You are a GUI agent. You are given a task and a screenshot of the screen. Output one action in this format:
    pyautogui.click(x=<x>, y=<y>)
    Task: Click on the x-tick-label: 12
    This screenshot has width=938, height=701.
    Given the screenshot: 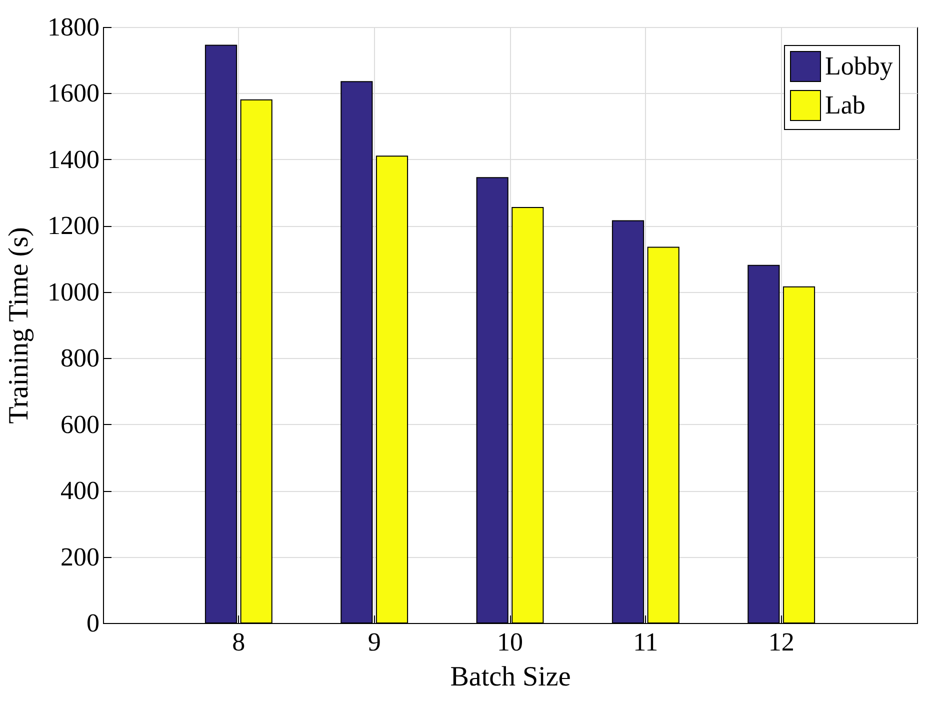 What is the action you would take?
    pyautogui.click(x=781, y=642)
    